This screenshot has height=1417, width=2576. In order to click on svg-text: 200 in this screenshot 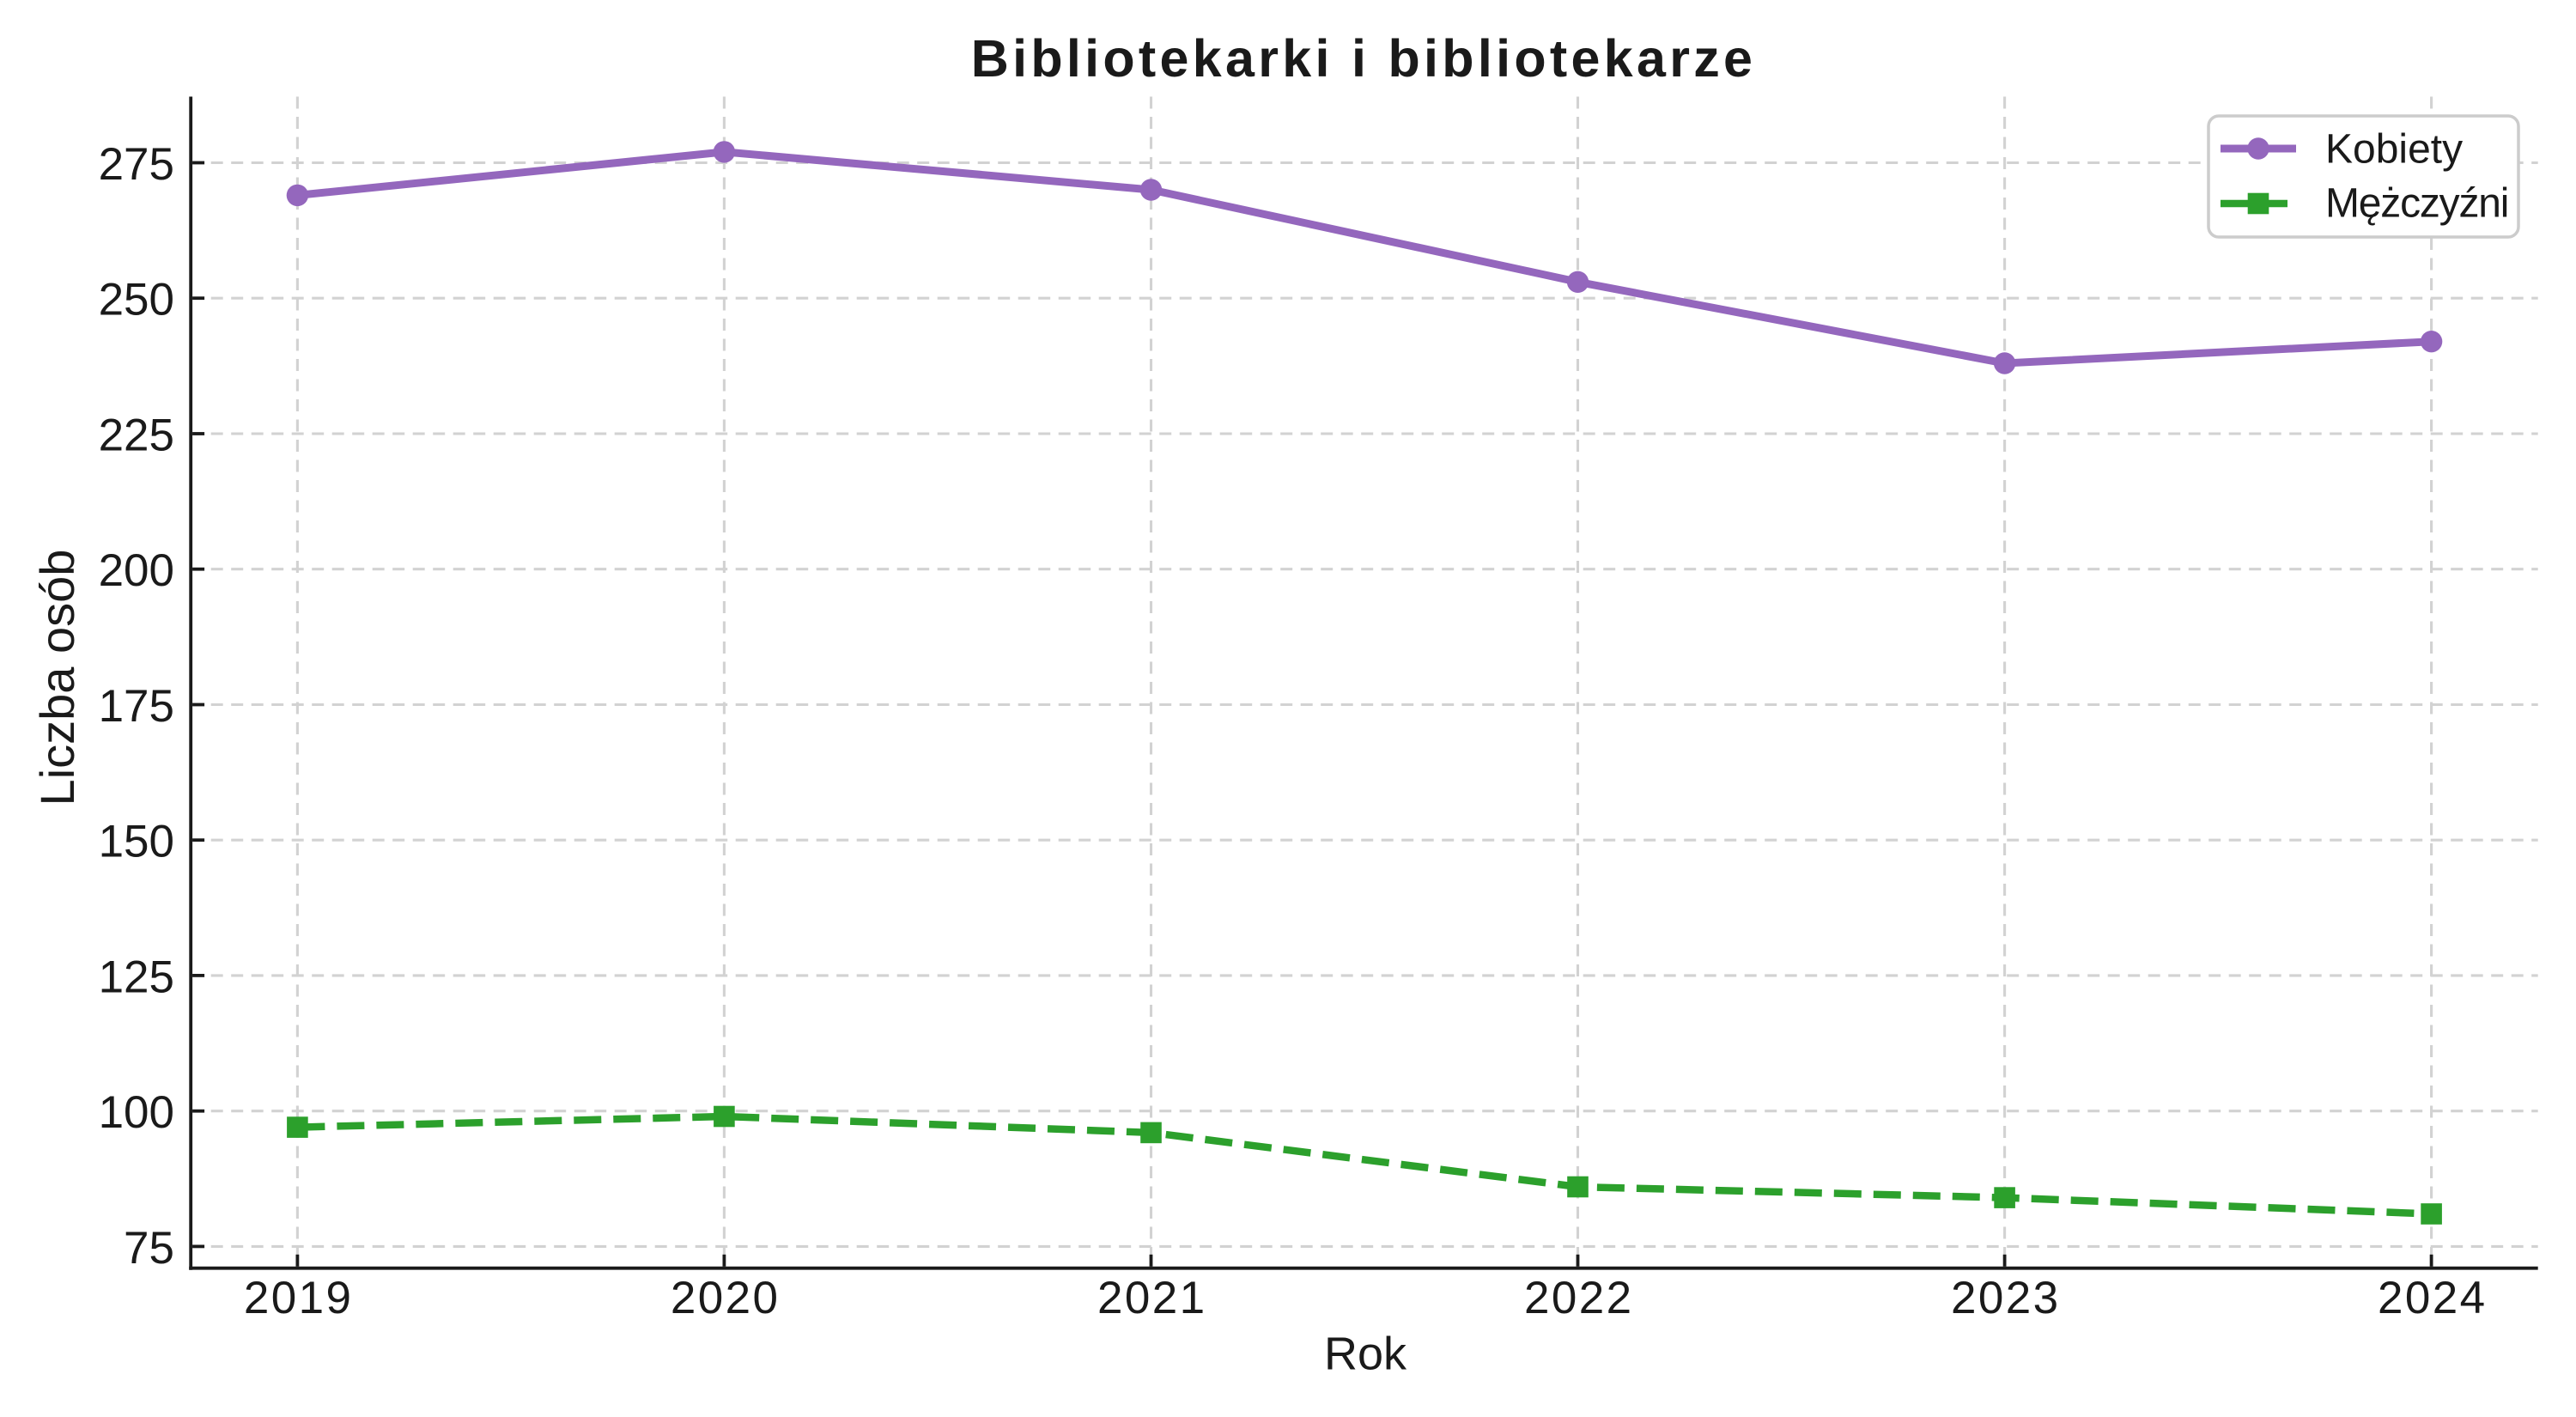, I will do `click(137, 570)`.